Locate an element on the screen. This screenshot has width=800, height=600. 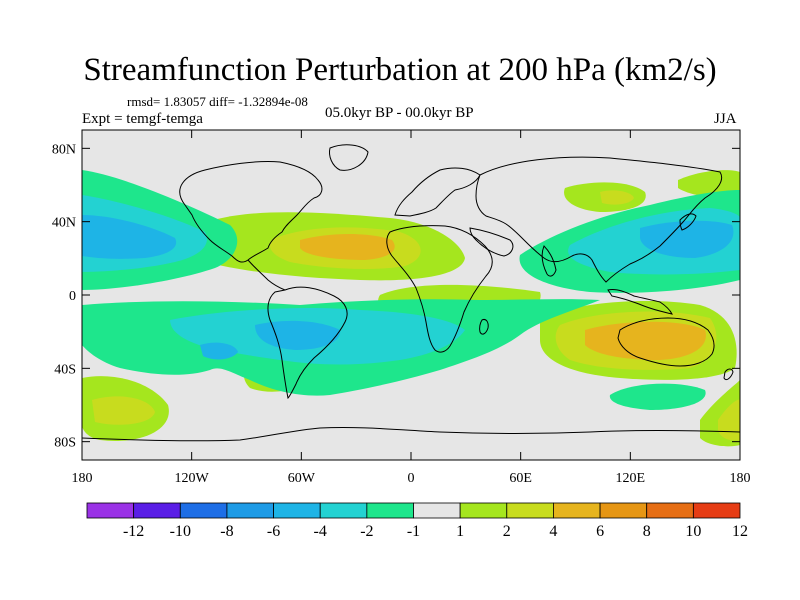
y-tick-label: 80N is located at coordinates (64, 149).